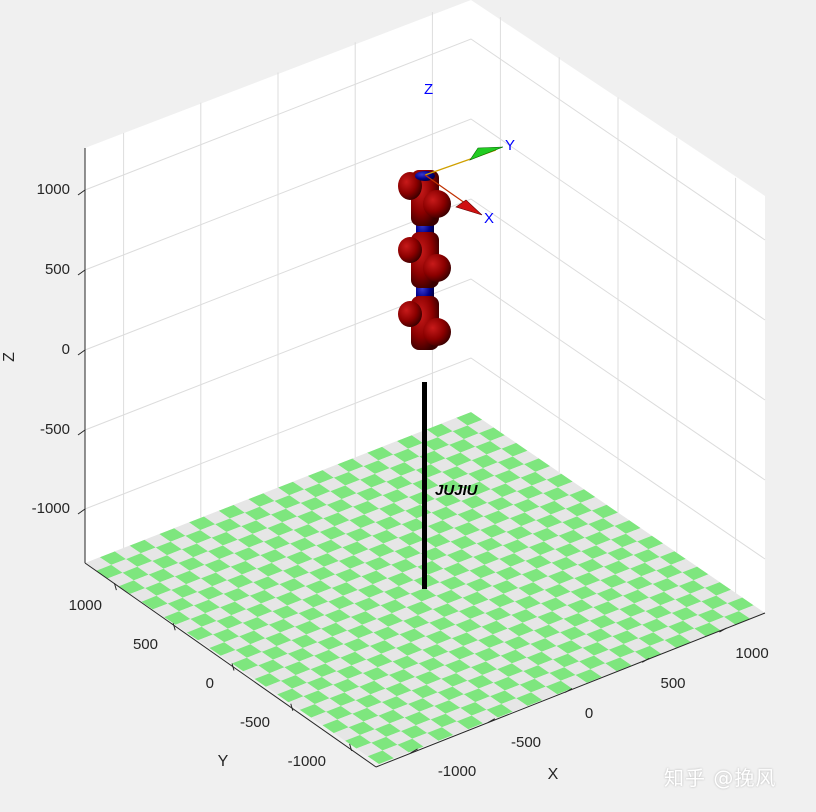  What do you see at coordinates (9, 357) in the screenshot?
I see `z-axis-label: Z` at bounding box center [9, 357].